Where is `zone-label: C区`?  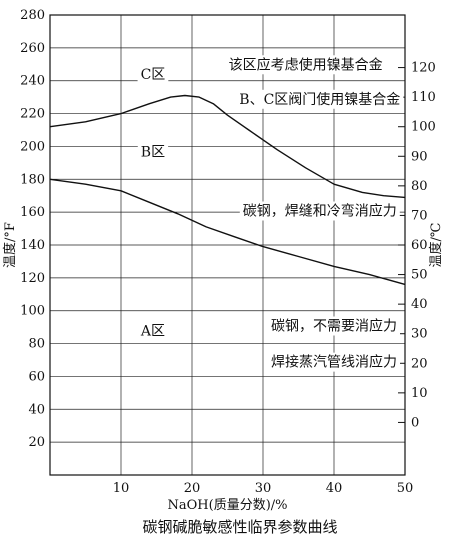 zone-label: C区 is located at coordinates (153, 75).